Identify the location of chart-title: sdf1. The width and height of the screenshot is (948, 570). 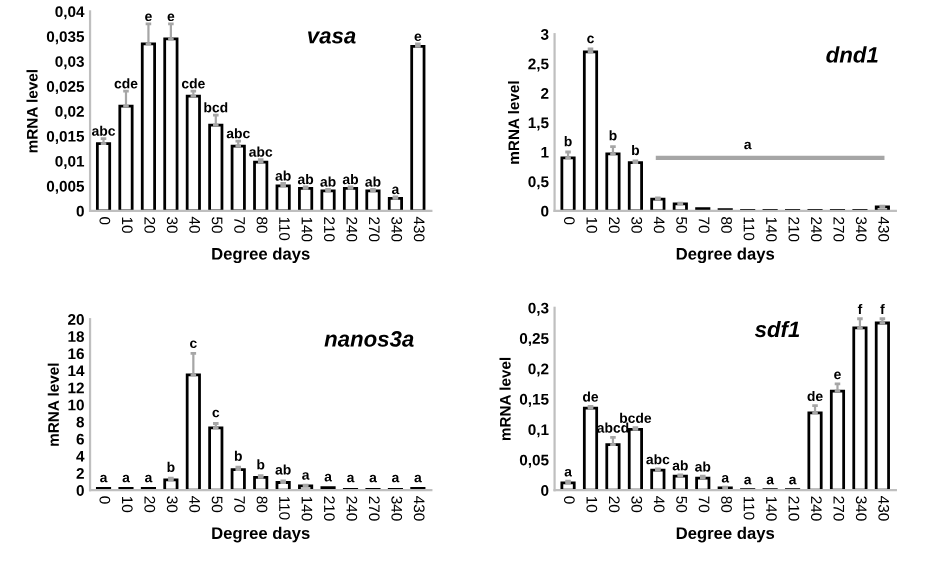
(777, 329).